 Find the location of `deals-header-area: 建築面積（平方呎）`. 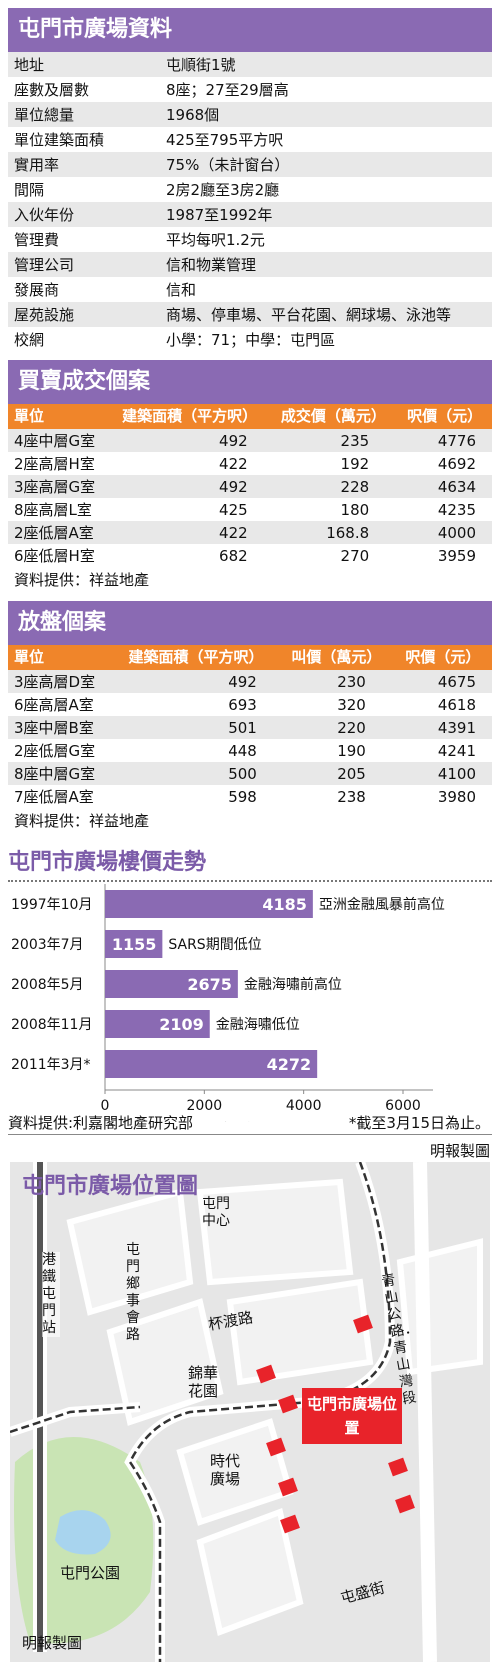

deals-header-area: 建築面積（平方呎） is located at coordinates (189, 416).